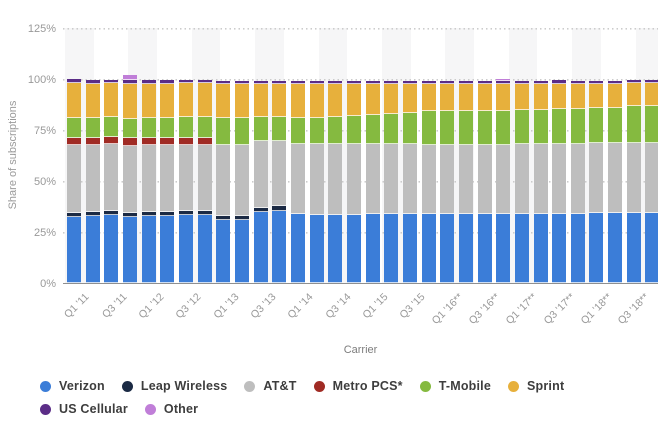 The image size is (660, 434). I want to click on bar-Q316, so click(484, 181).